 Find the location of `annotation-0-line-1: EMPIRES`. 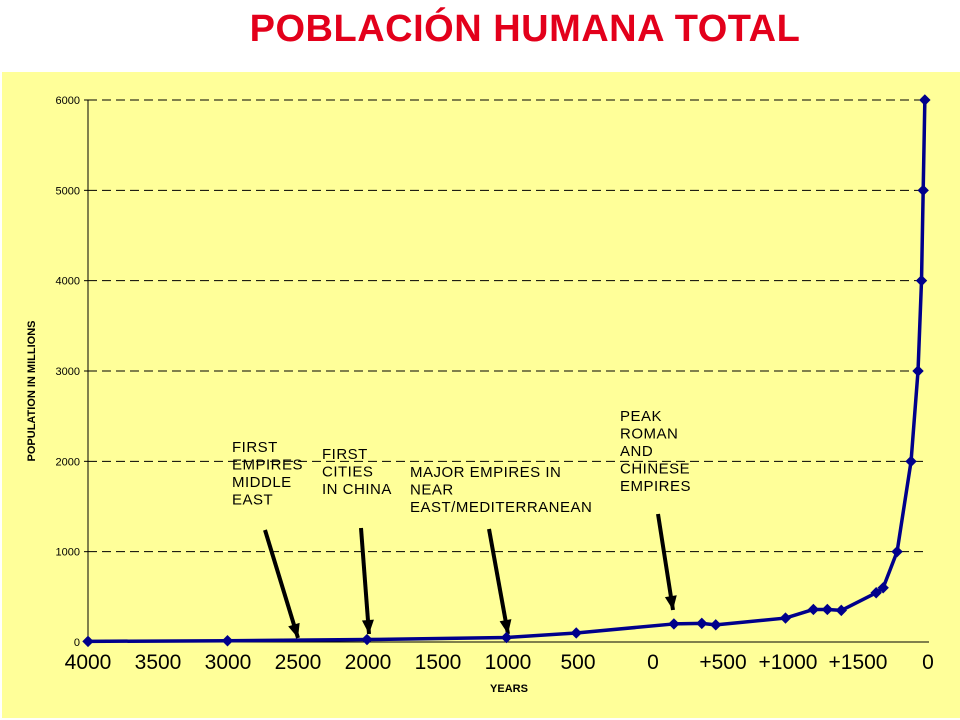

annotation-0-line-1: EMPIRES is located at coordinates (267, 465).